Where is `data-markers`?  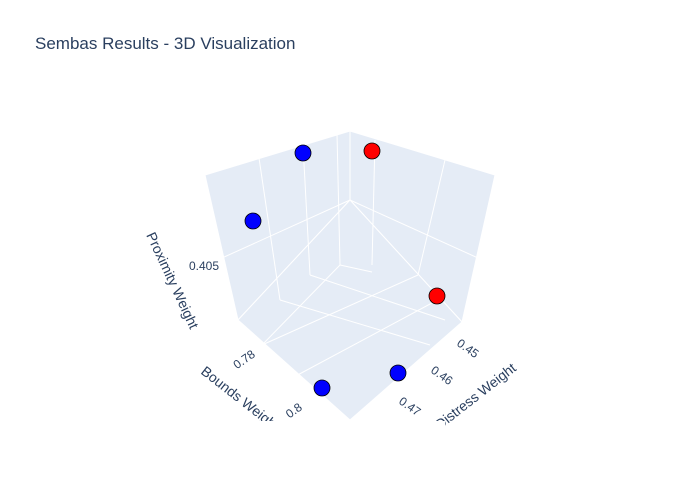
data-markers is located at coordinates (345, 269).